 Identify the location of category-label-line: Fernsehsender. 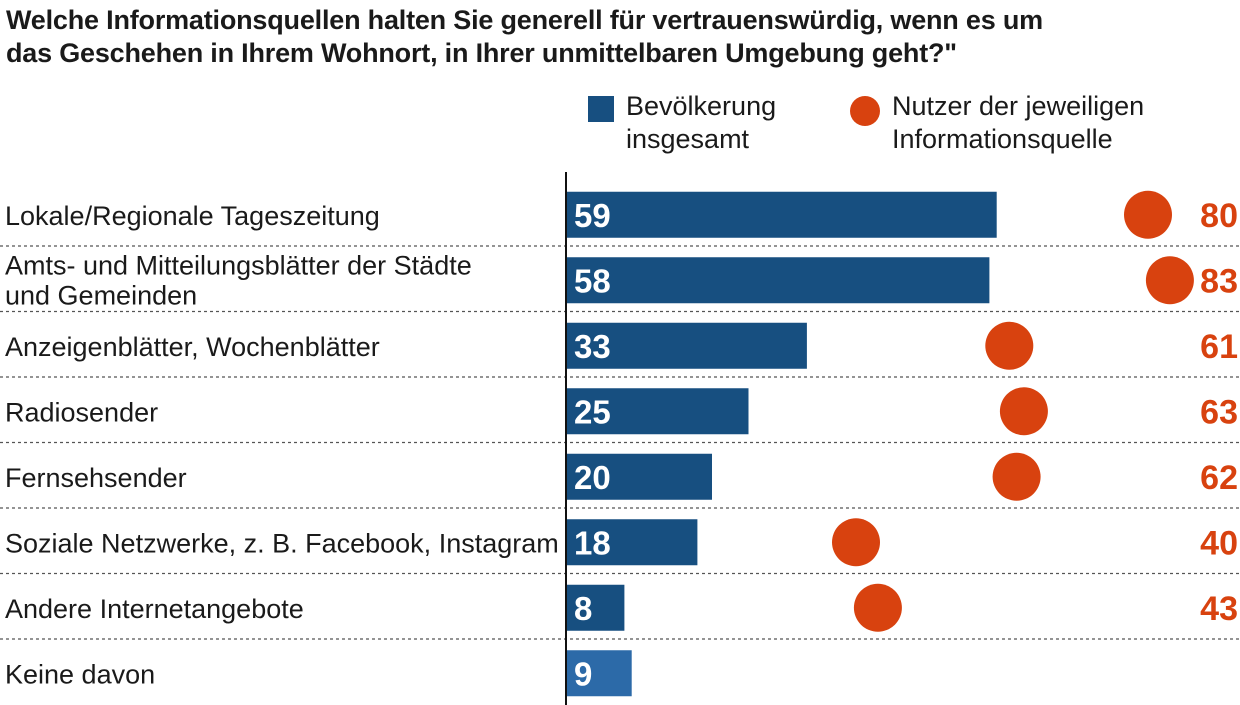
(96, 478).